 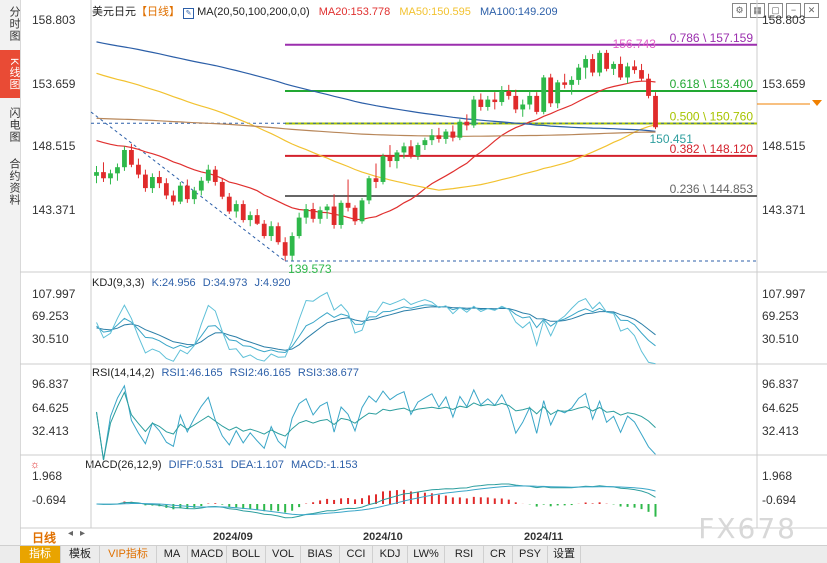 What do you see at coordinates (55, 536) in the screenshot?
I see `period-selector: 日线 ◂ ▸` at bounding box center [55, 536].